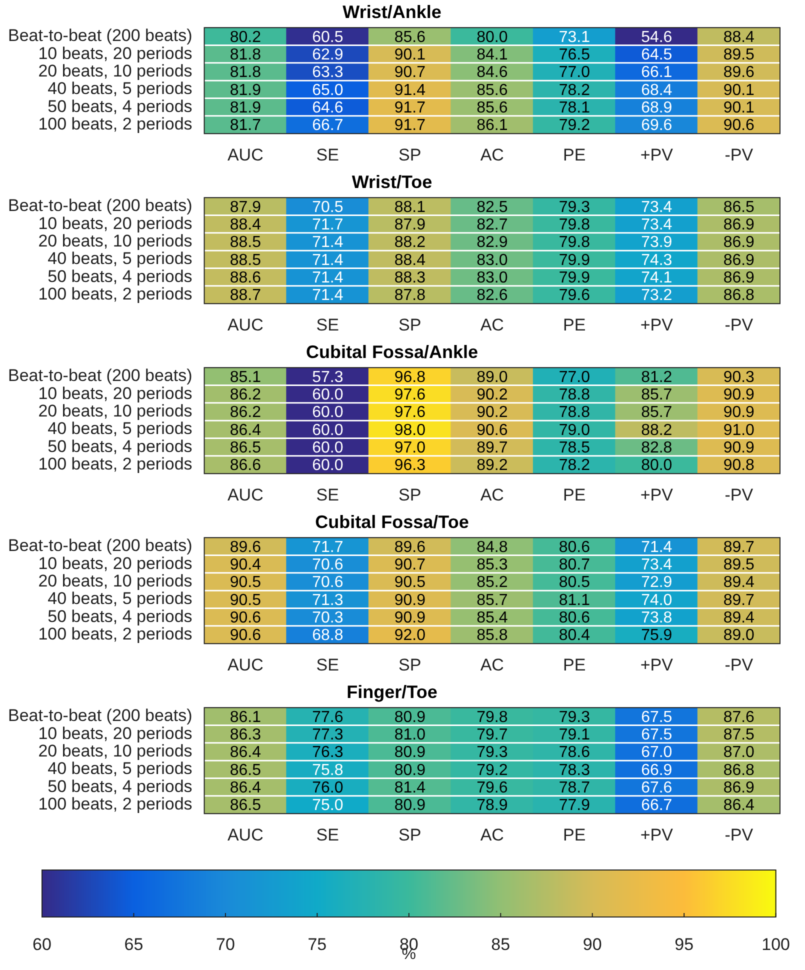 This screenshot has height=970, width=805. What do you see at coordinates (225, 944) in the screenshot?
I see `color-bar-label: 70` at bounding box center [225, 944].